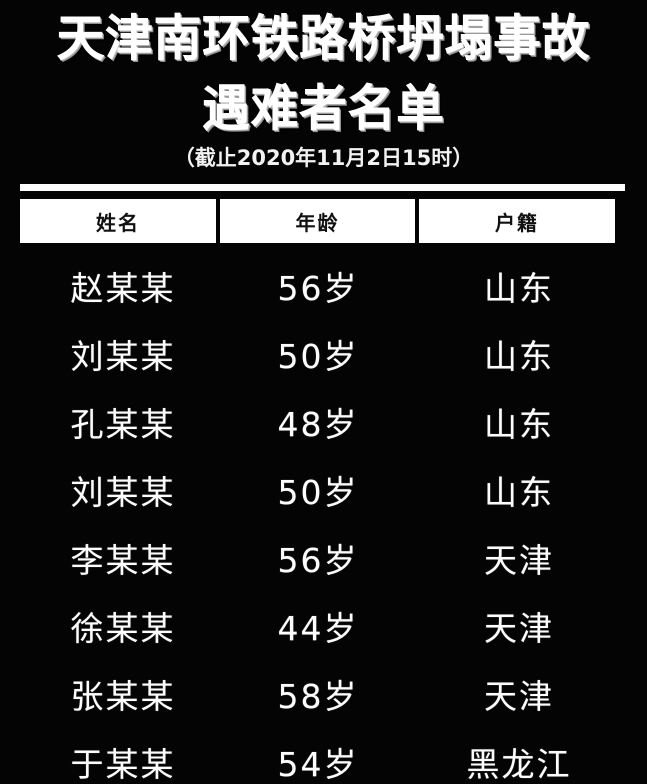  I want to click on table-row: 李某某 56岁 天津, so click(323, 558).